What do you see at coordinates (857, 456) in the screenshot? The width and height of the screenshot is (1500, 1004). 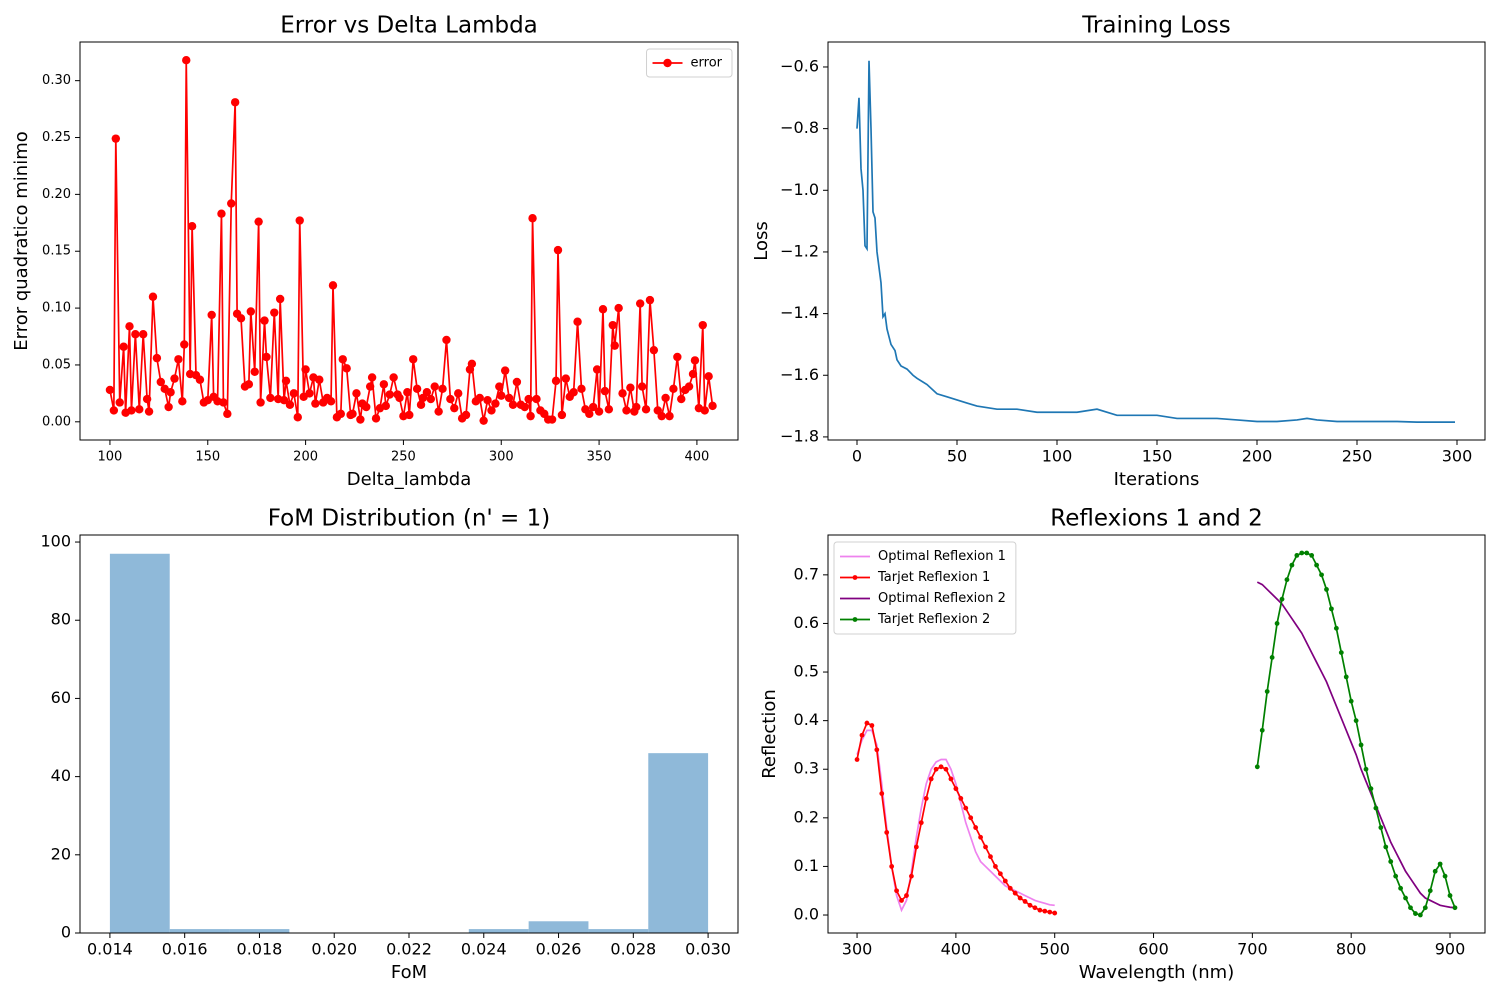 I see `x-tick-label: 0` at bounding box center [857, 456].